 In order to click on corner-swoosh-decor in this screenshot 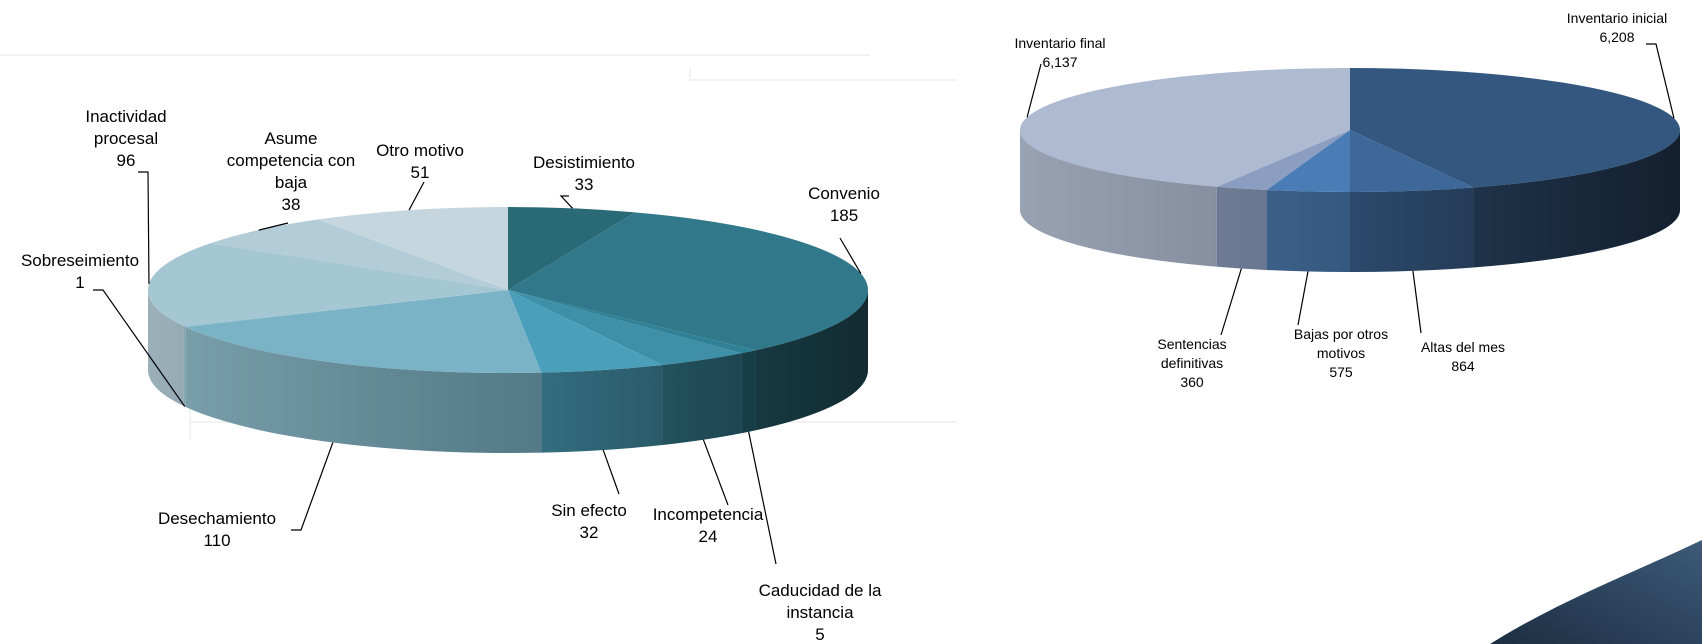, I will do `click(1596, 592)`.